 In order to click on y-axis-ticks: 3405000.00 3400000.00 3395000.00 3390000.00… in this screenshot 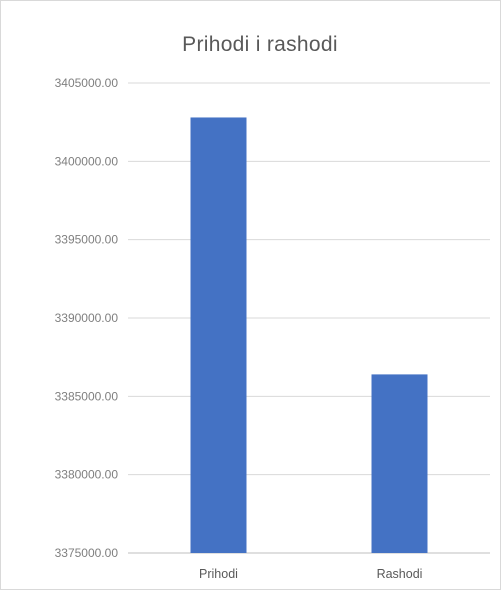, I will do `click(87, 318)`.